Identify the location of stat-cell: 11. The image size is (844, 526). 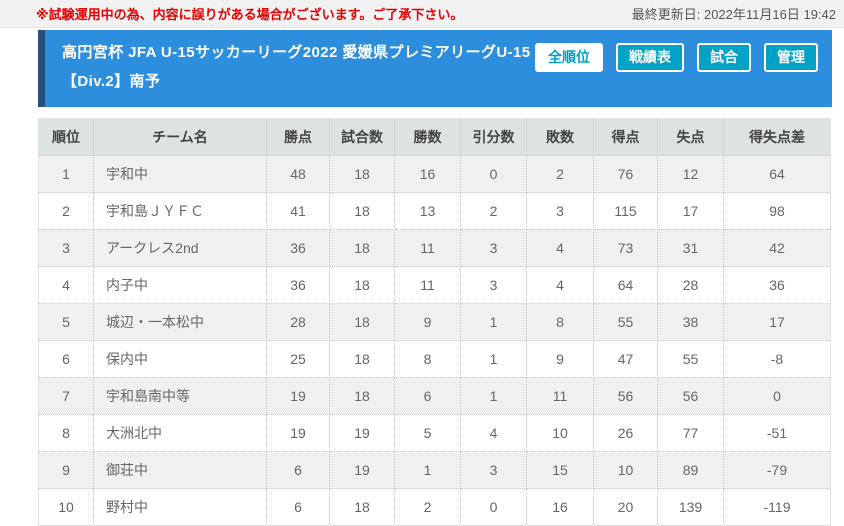
(427, 285).